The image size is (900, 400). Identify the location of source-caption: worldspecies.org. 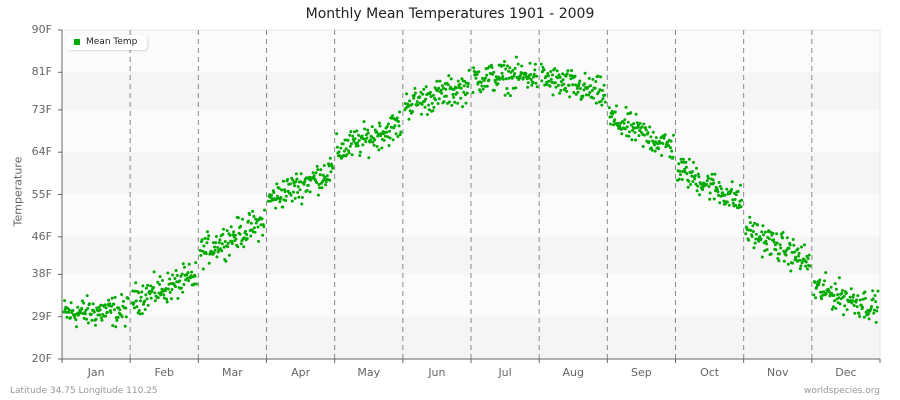
(841, 391).